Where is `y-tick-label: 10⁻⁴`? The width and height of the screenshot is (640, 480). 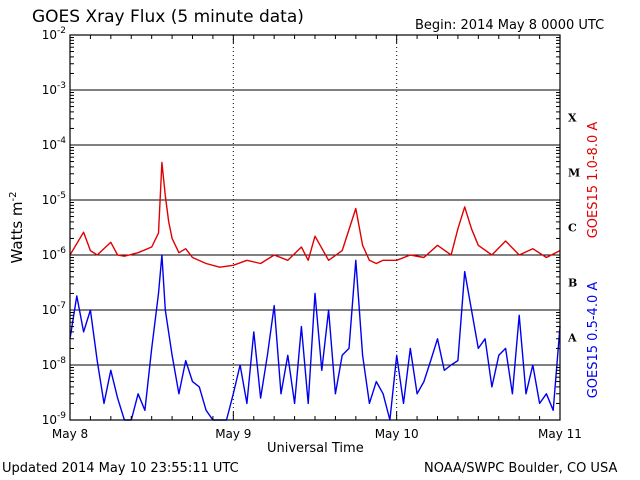 y-tick-label: 10⁻⁴ is located at coordinates (54, 144).